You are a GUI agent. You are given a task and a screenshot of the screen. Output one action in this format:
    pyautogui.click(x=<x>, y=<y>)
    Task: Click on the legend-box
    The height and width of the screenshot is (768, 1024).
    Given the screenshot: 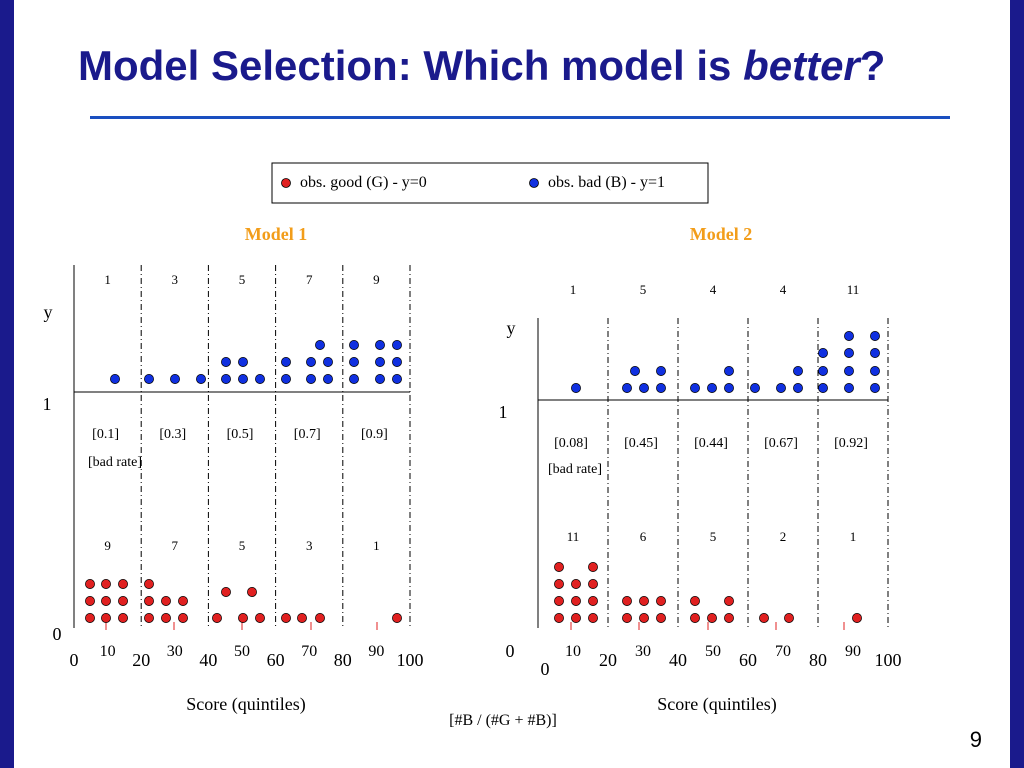 What is the action you would take?
    pyautogui.click(x=490, y=183)
    